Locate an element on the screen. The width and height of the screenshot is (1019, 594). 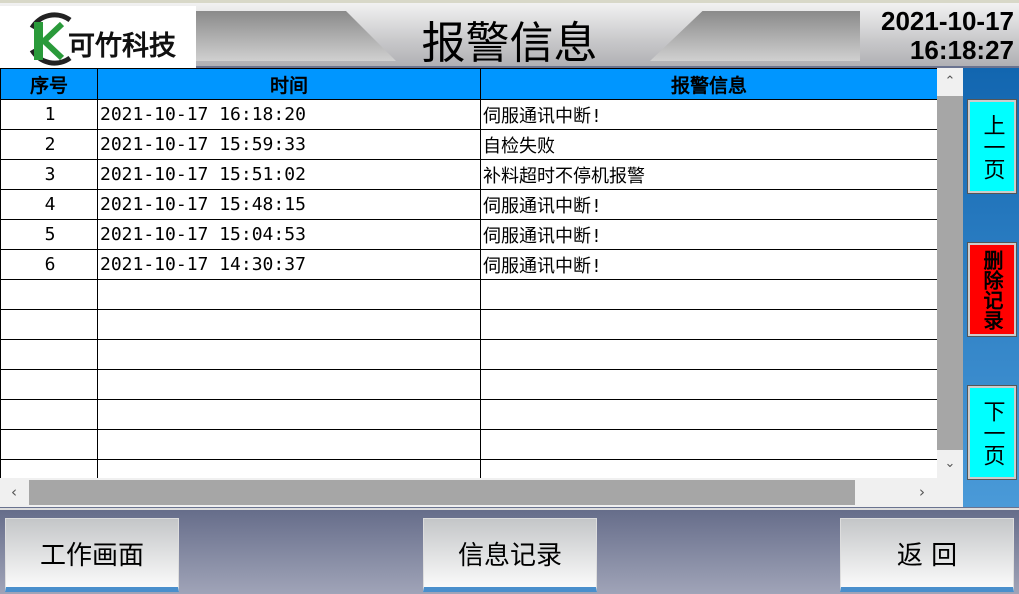
scrollbar-thumb is located at coordinates (442, 492).